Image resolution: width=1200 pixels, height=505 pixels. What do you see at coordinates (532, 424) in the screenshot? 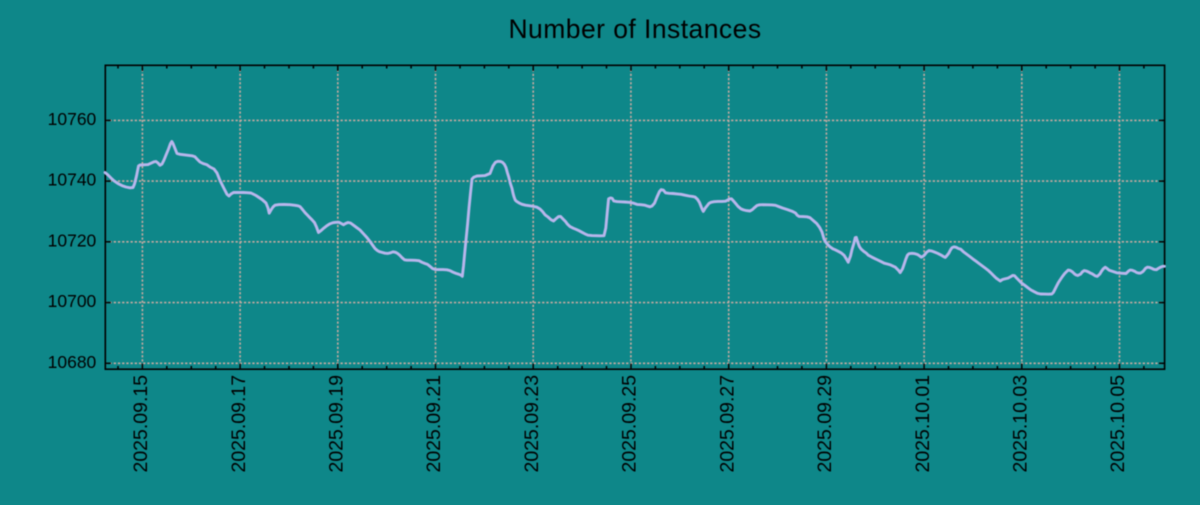
I see `svg-text: 2025.09.23` at bounding box center [532, 424].